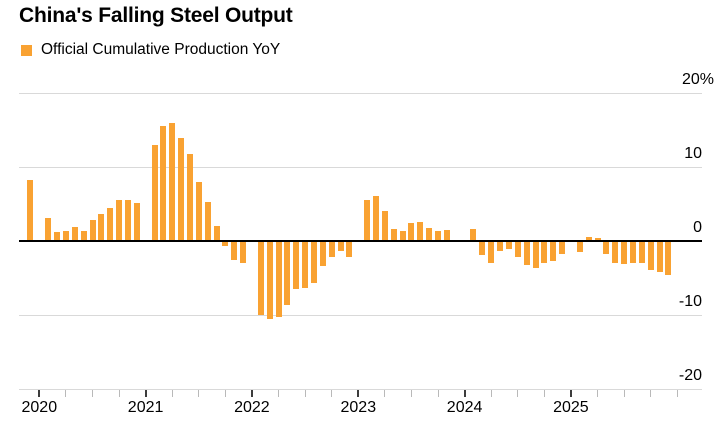 This screenshot has height=426, width=719. What do you see at coordinates (360, 241) in the screenshot?
I see `zero-baseline` at bounding box center [360, 241].